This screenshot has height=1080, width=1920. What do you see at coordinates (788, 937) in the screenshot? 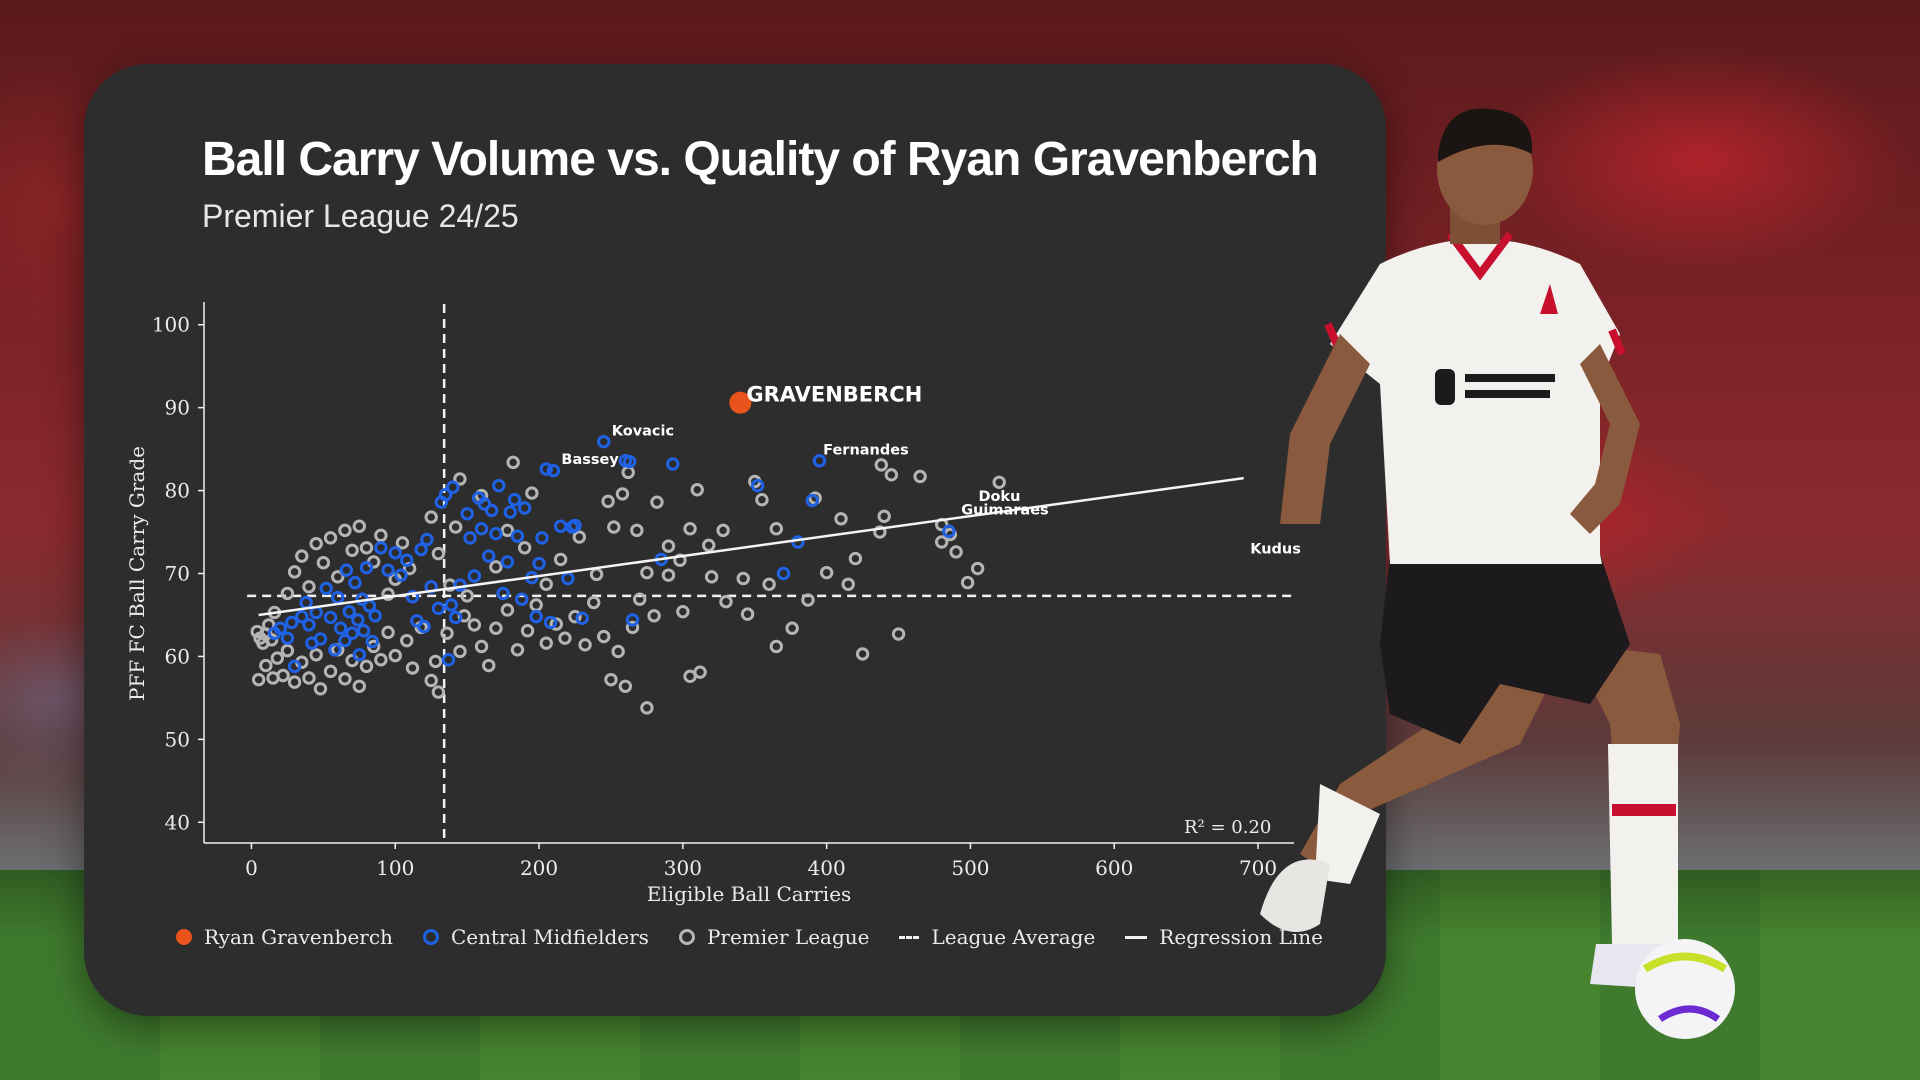
I see `legend-pl-label: Premier League` at bounding box center [788, 937].